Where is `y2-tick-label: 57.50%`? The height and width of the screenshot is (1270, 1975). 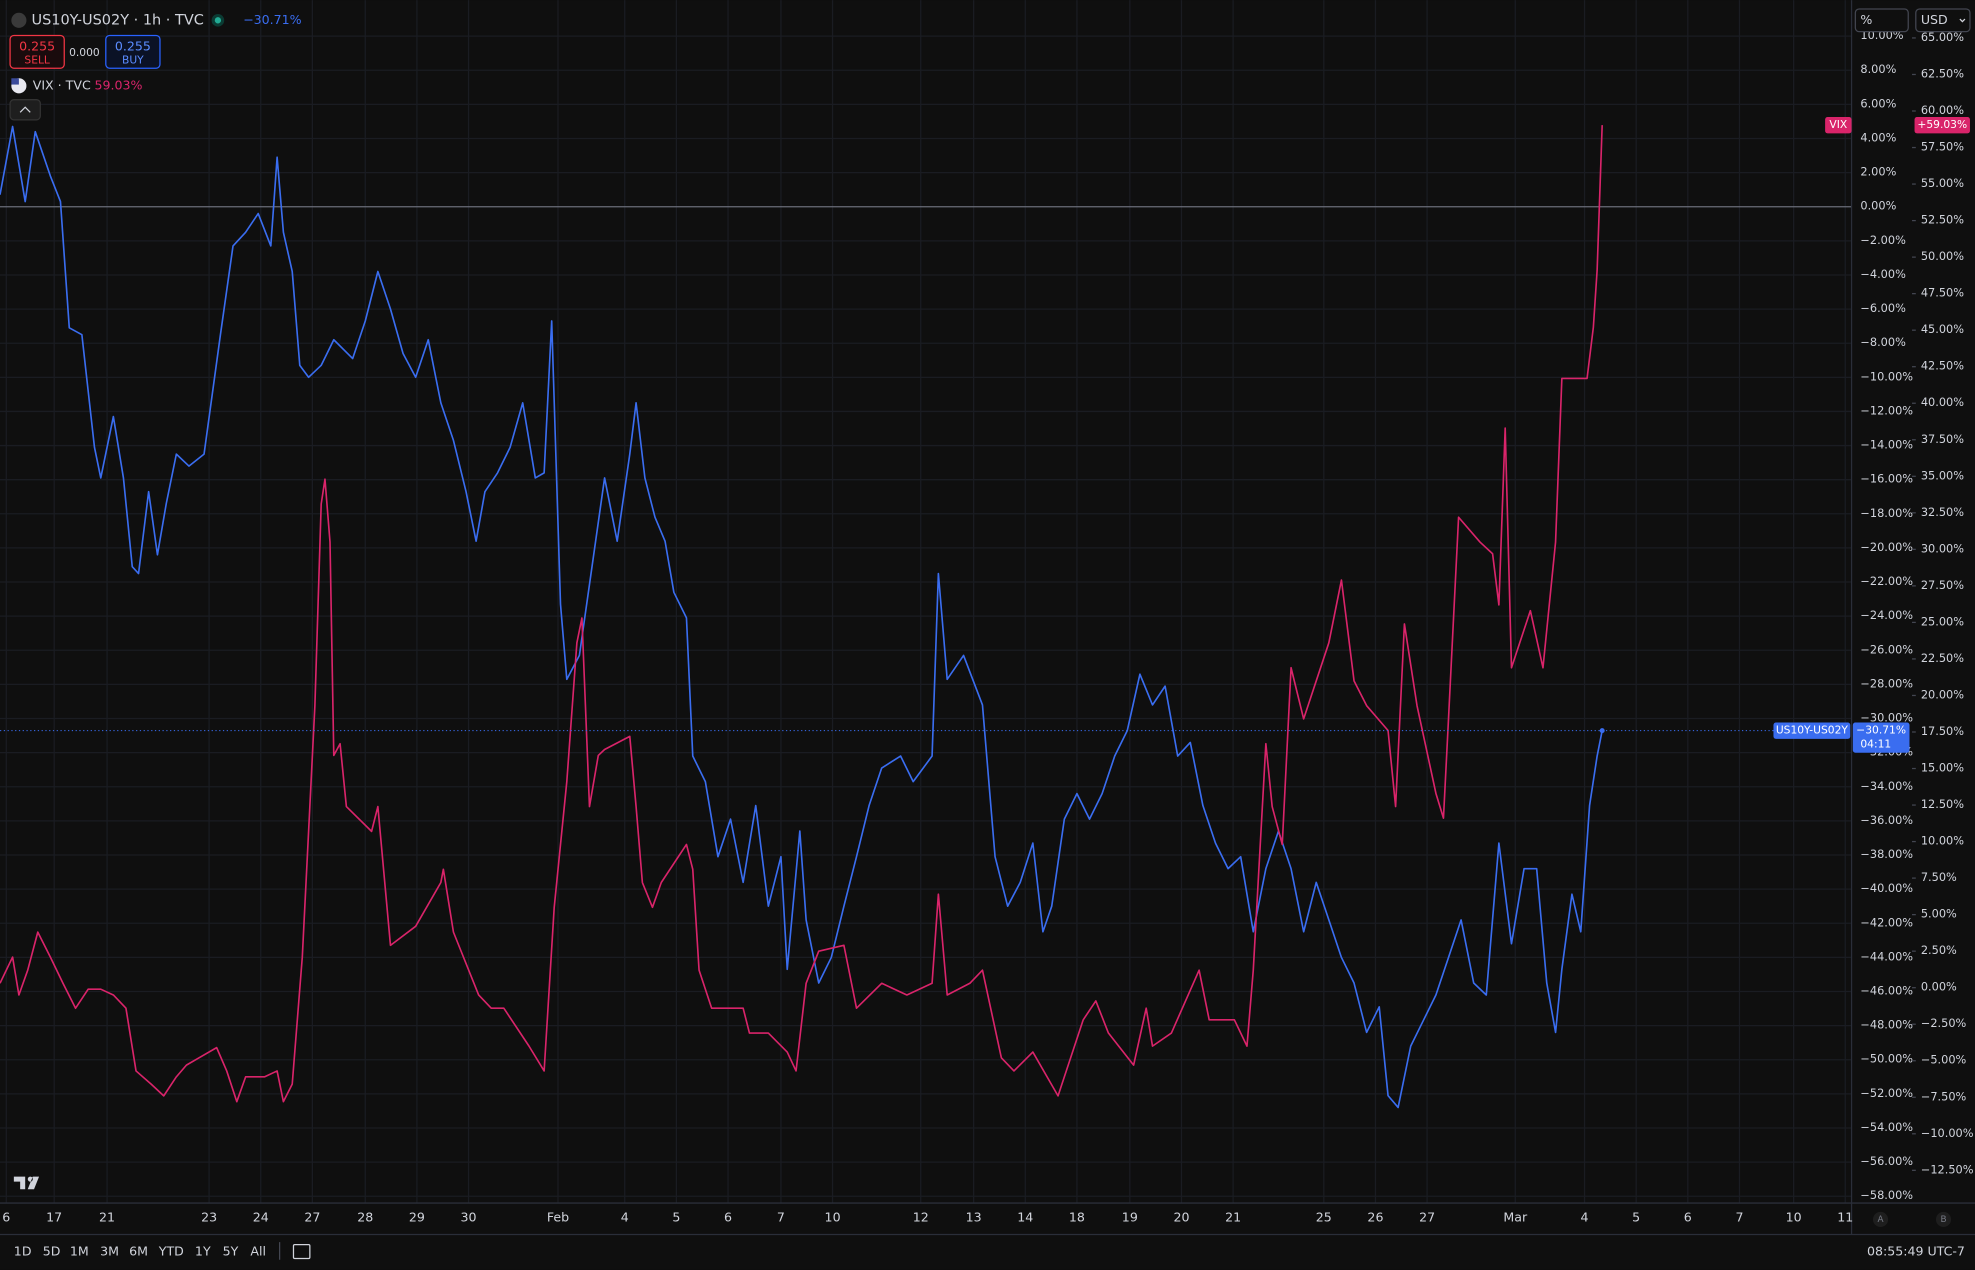 y2-tick-label: 57.50% is located at coordinates (1942, 147).